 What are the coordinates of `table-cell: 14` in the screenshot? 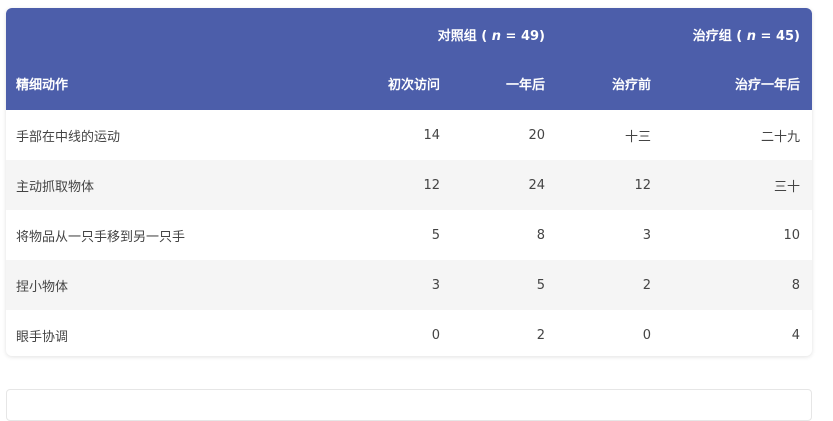 It's located at (431, 135).